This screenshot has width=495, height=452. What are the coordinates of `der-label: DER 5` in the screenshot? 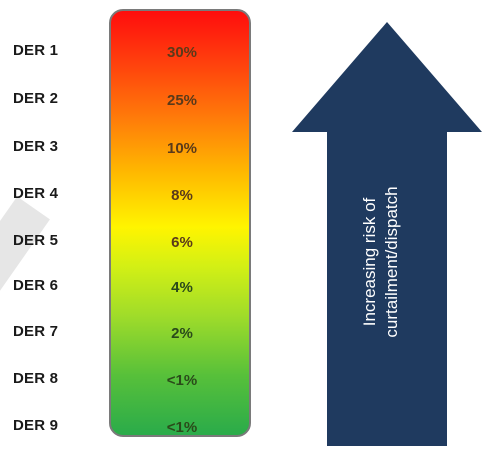 It's located at (36, 240).